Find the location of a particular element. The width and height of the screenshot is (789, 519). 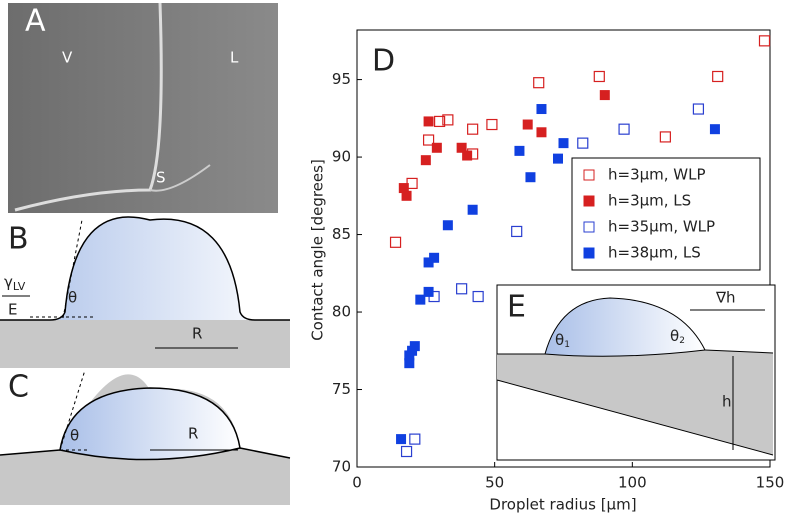

photo is located at coordinates (143, 108).